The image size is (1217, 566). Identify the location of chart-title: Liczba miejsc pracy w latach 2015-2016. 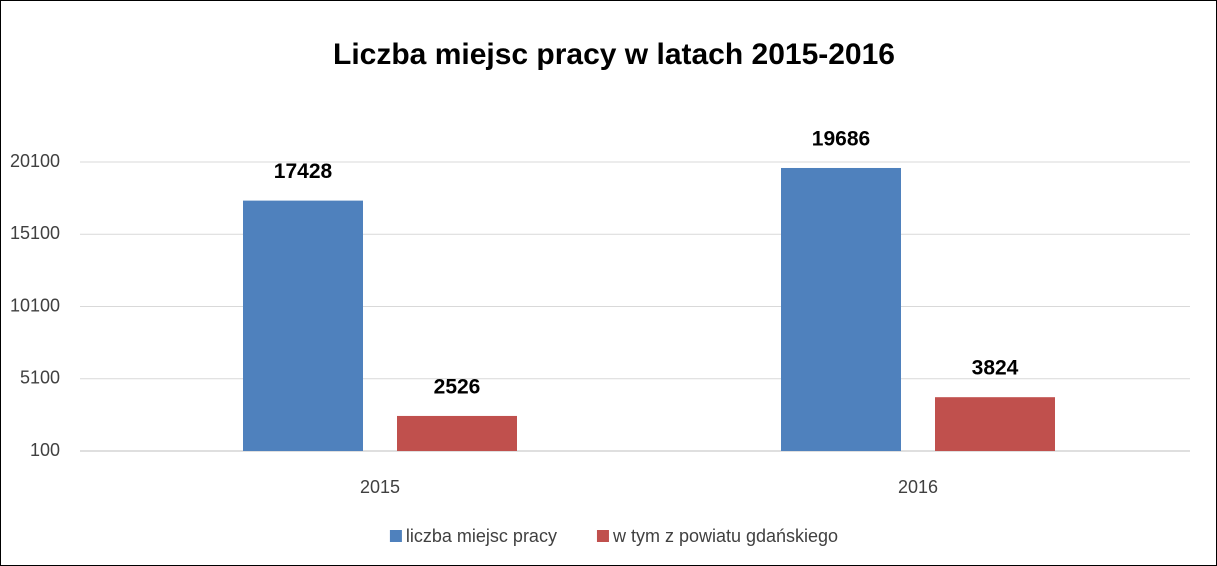
(614, 54).